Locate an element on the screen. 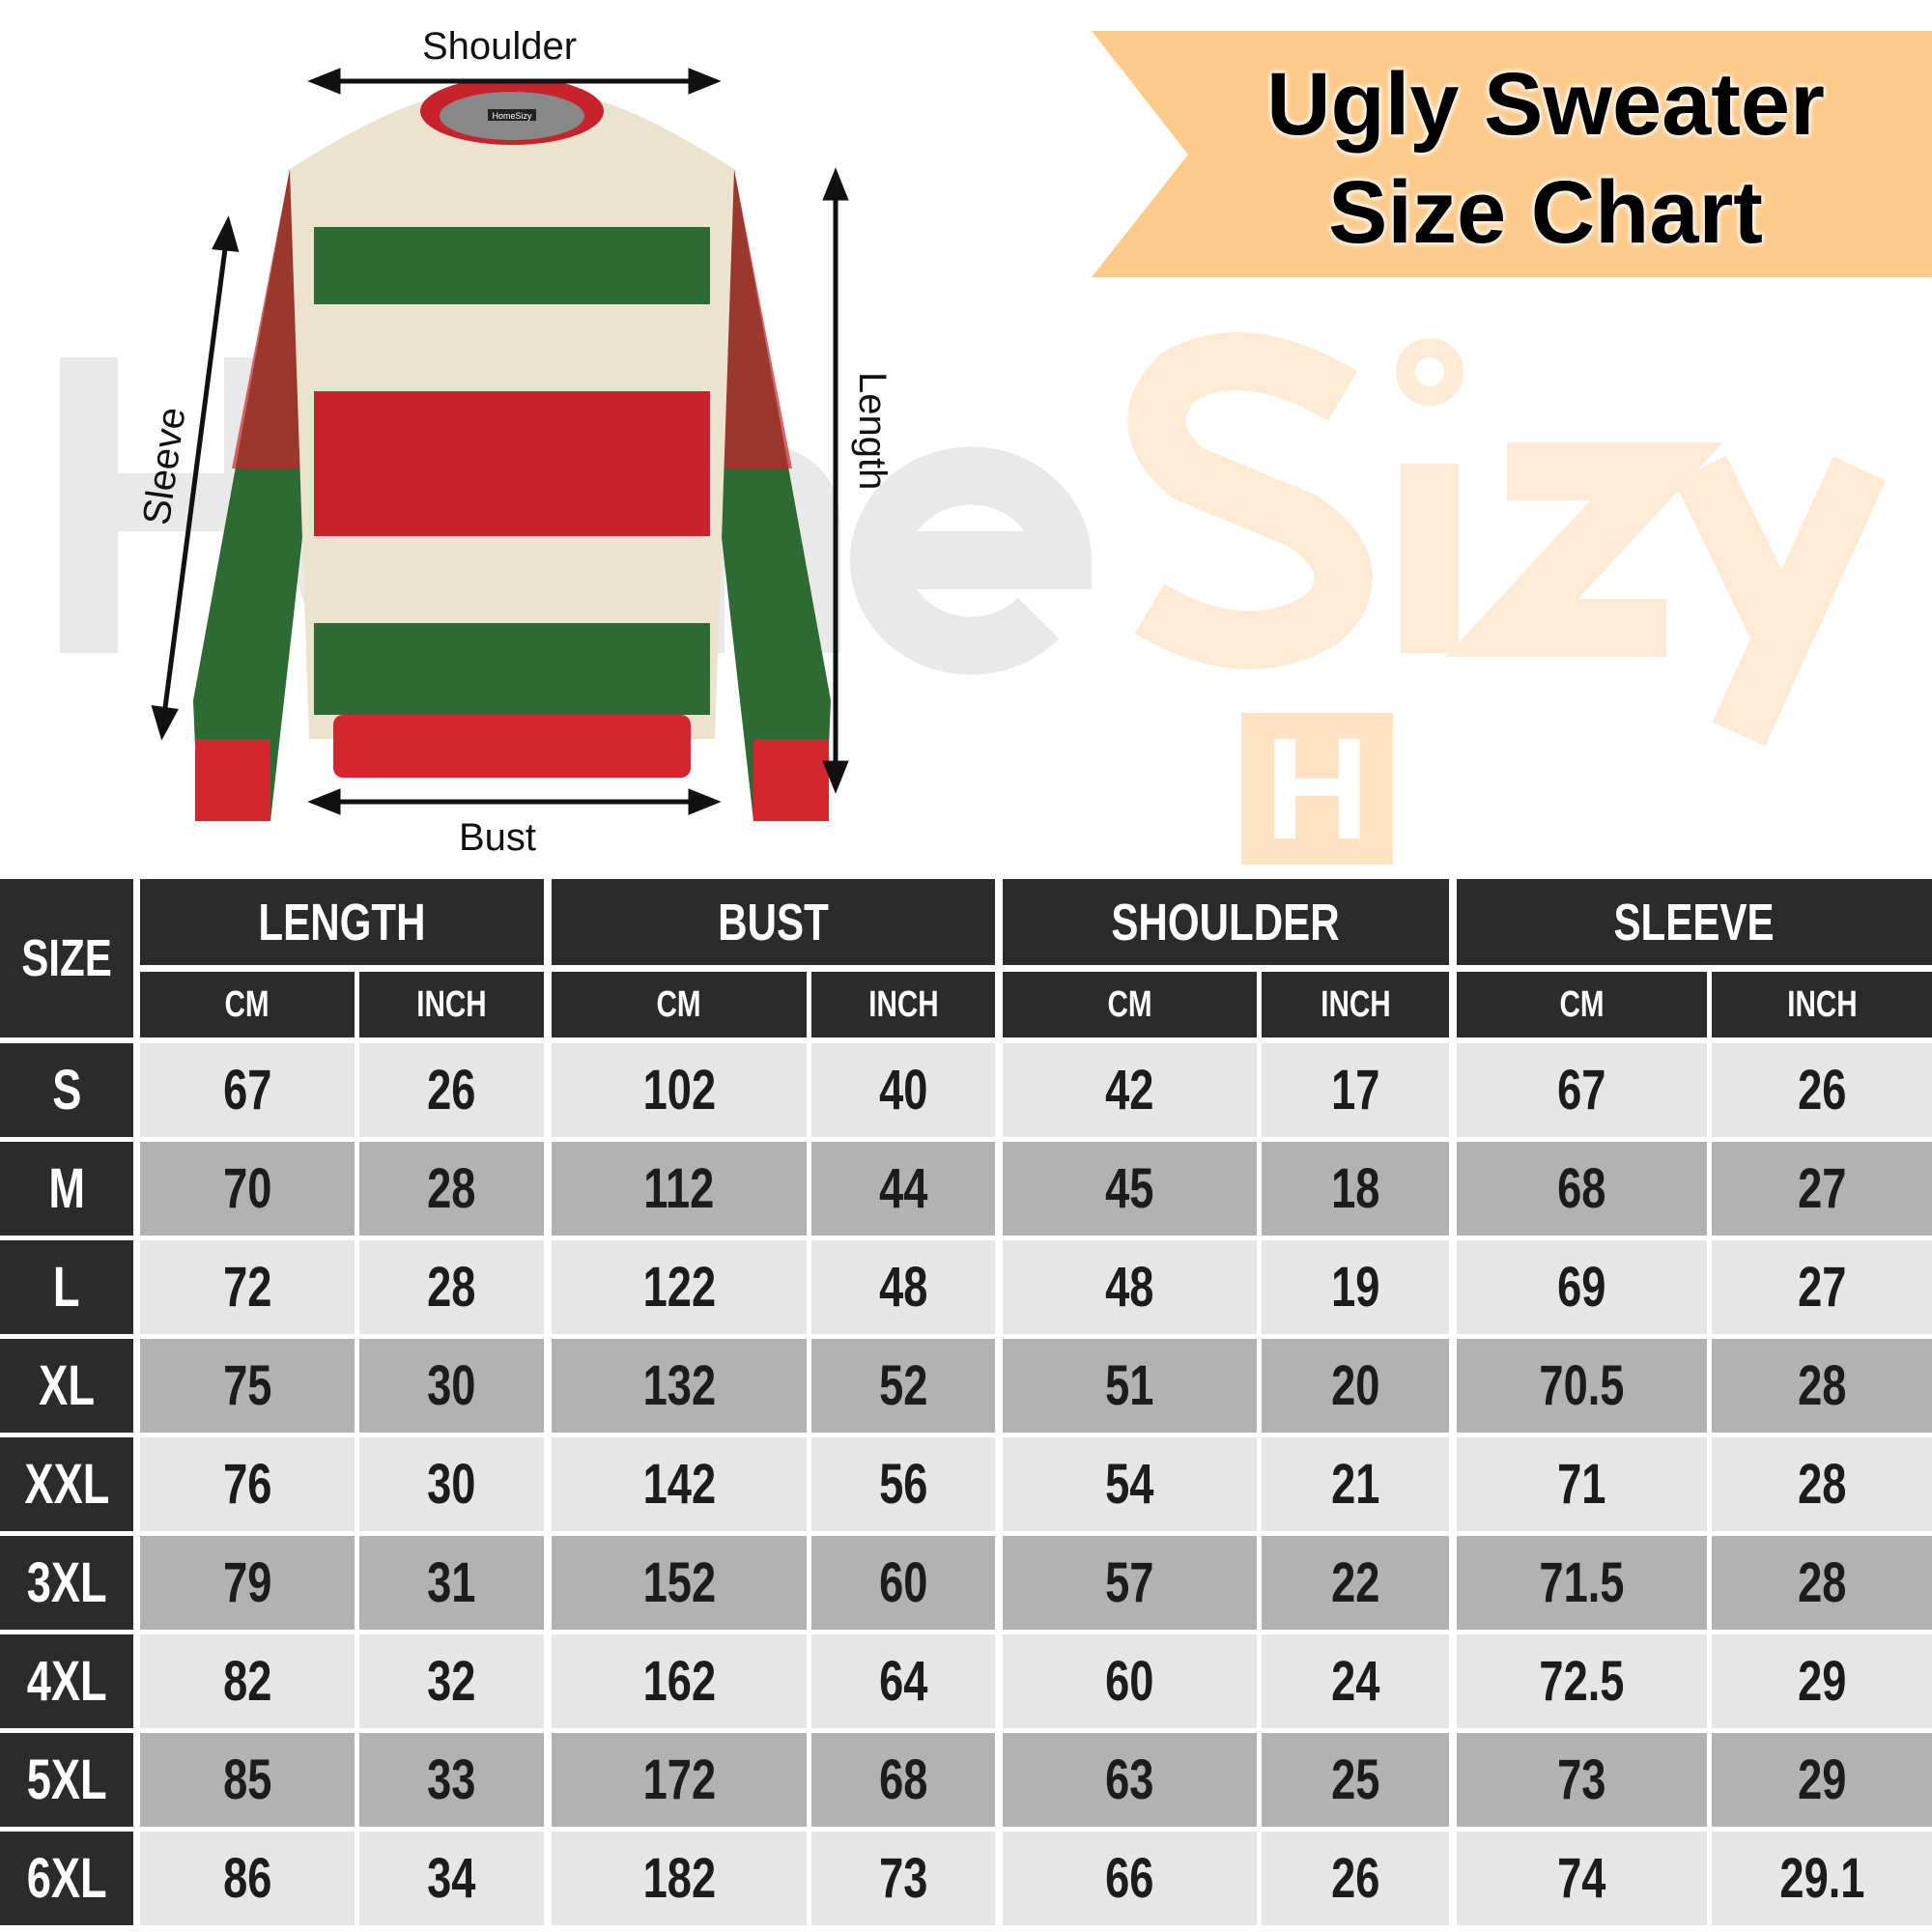 The height and width of the screenshot is (1932, 1932). table-cell-bust-inch-text: 60 is located at coordinates (903, 1582).